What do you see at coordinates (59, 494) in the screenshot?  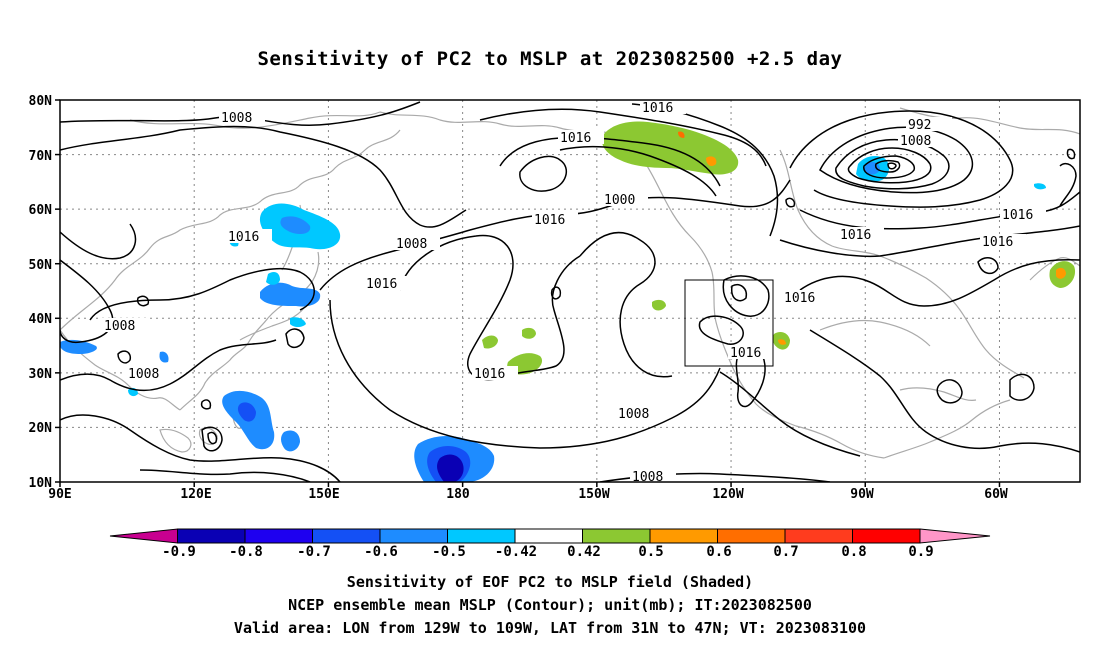 I see `lon-label: 90E` at bounding box center [59, 494].